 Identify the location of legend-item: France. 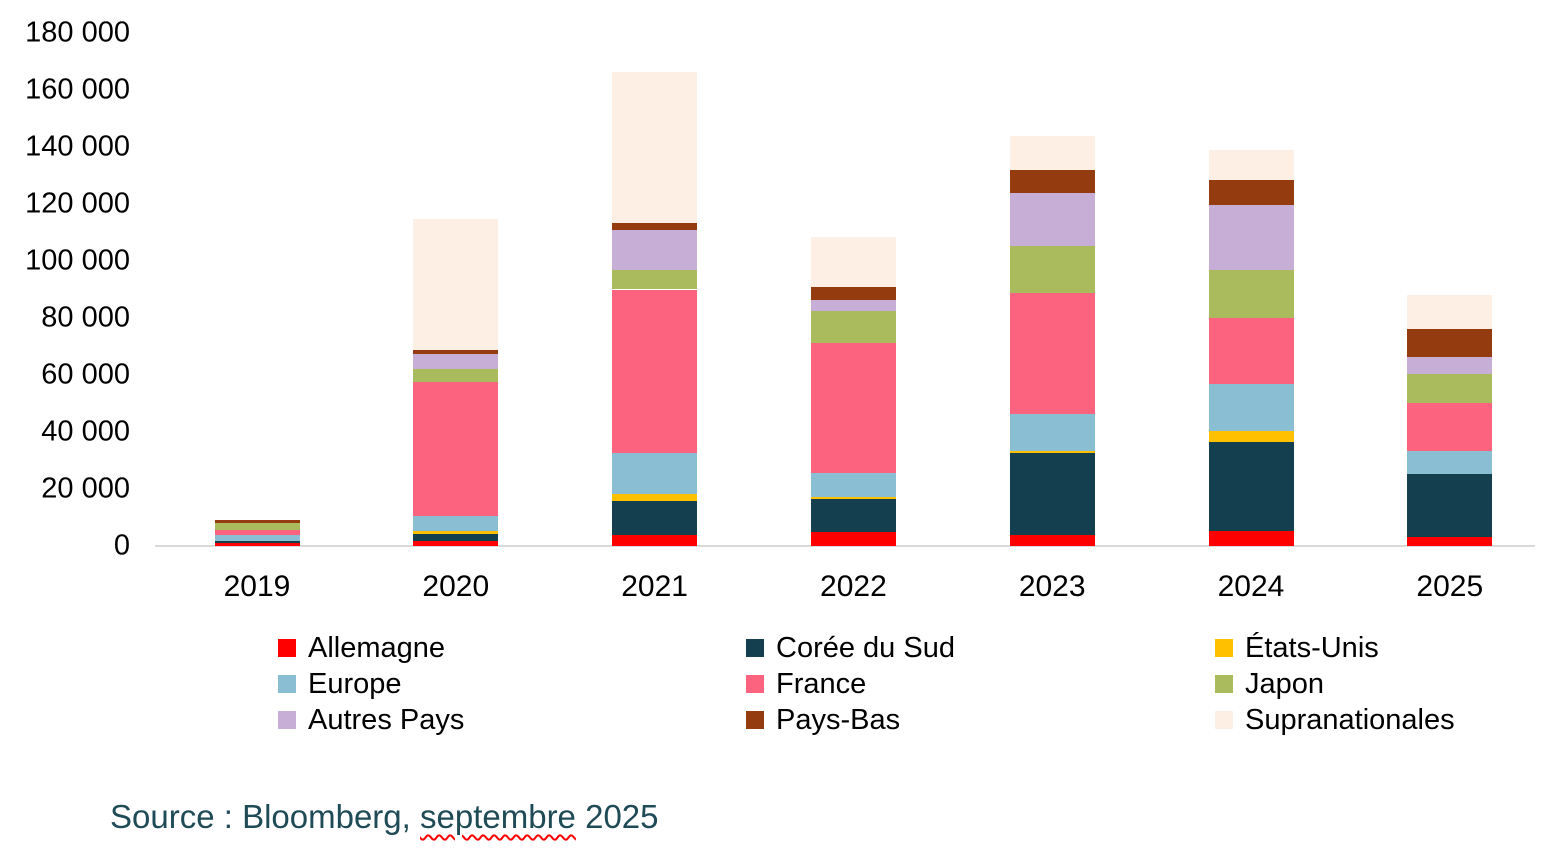
(980, 684).